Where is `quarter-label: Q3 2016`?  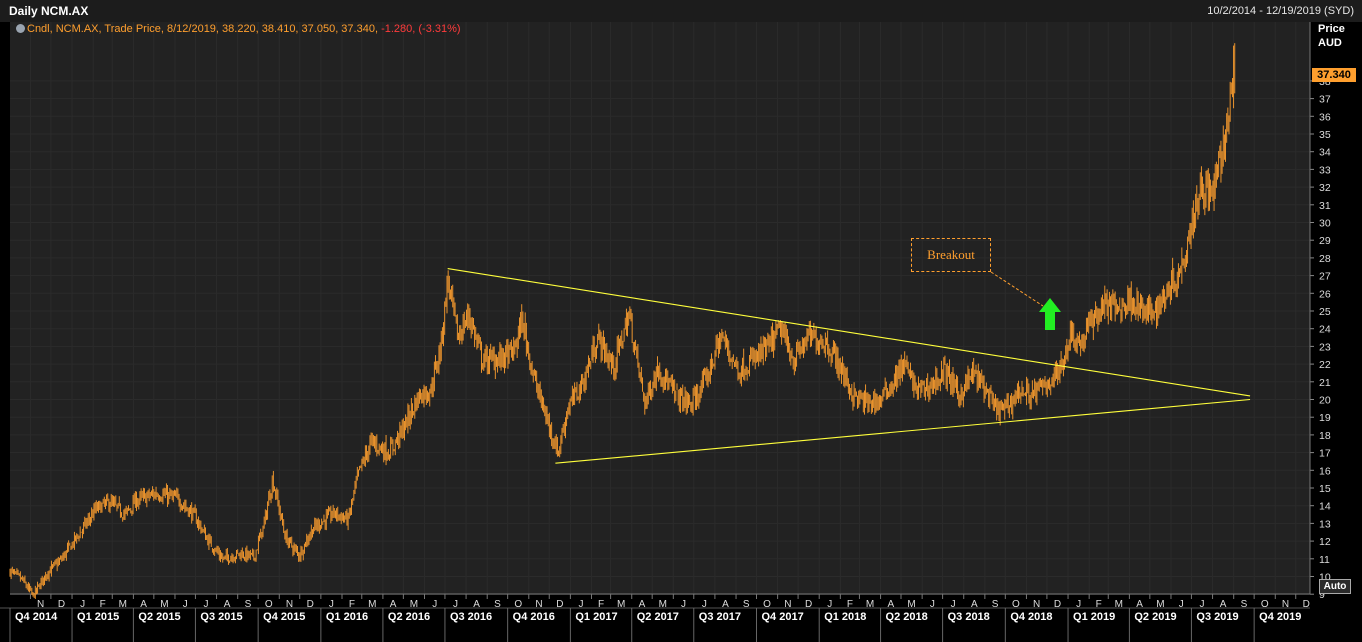 quarter-label: Q3 2016 is located at coordinates (471, 617).